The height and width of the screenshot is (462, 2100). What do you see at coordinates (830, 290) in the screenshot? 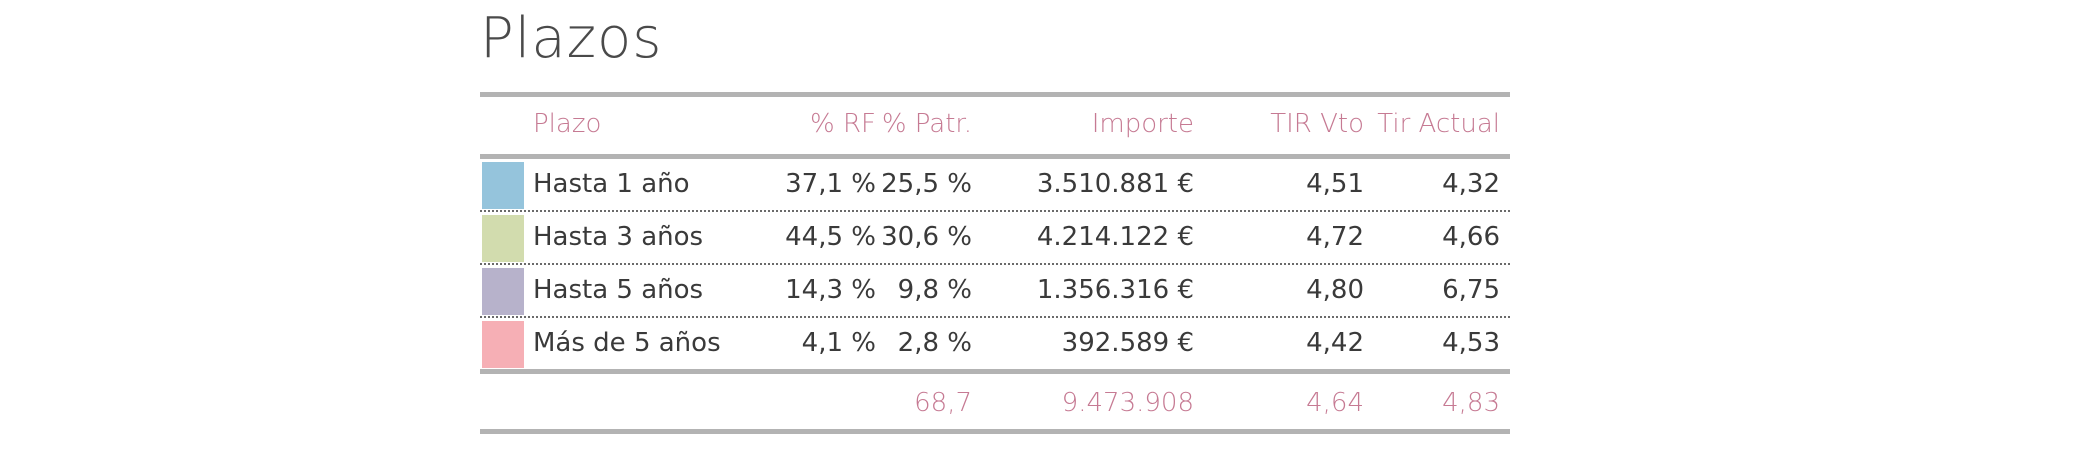
I see `cell-rf: 14,3 %` at bounding box center [830, 290].